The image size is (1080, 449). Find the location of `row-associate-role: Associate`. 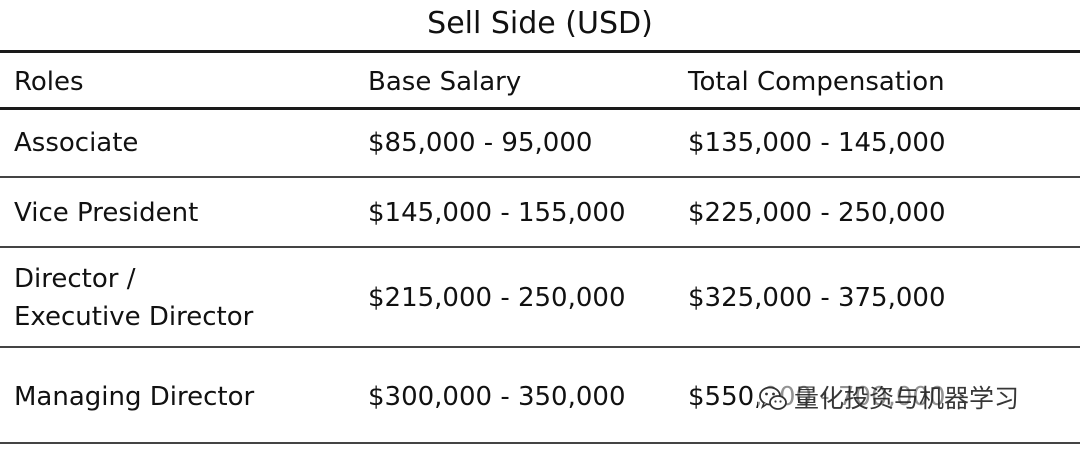

row-associate-role: Associate is located at coordinates (76, 143).